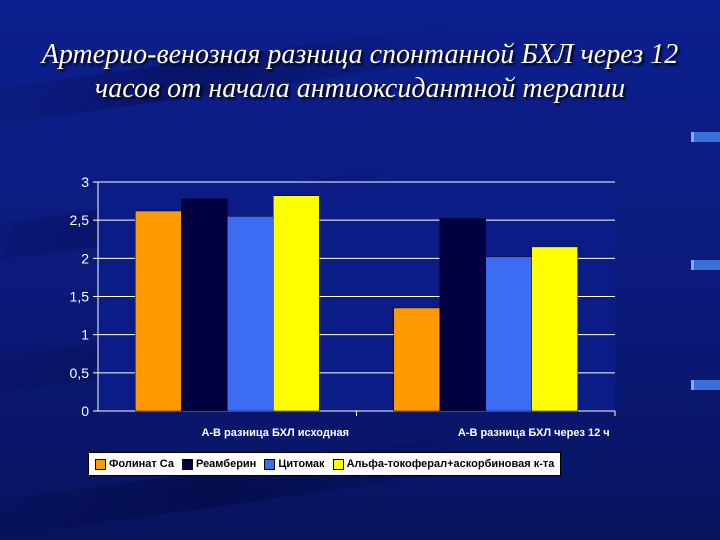 Image resolution: width=720 pixels, height=540 pixels. What do you see at coordinates (80, 373) in the screenshot?
I see `y-tick-label: 0,5` at bounding box center [80, 373].